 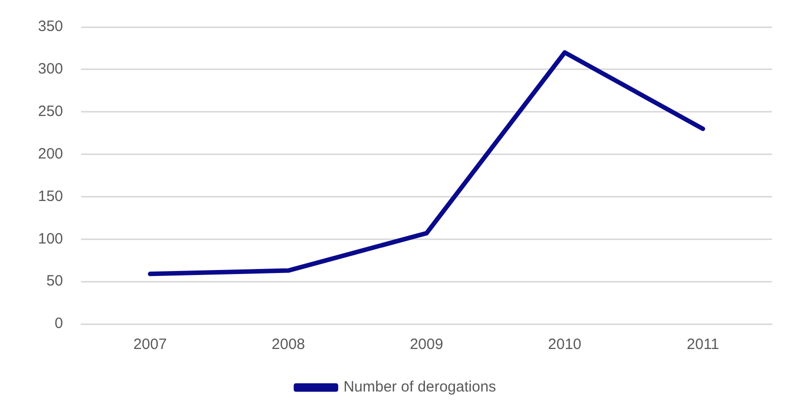 What do you see at coordinates (51, 69) in the screenshot?
I see `y-tick-label: 300` at bounding box center [51, 69].